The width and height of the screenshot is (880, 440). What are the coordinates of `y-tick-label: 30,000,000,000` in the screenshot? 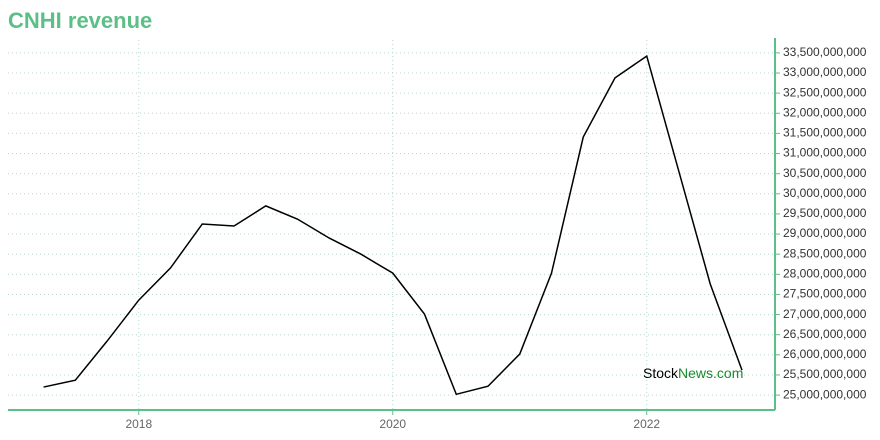 It's located at (825, 193).